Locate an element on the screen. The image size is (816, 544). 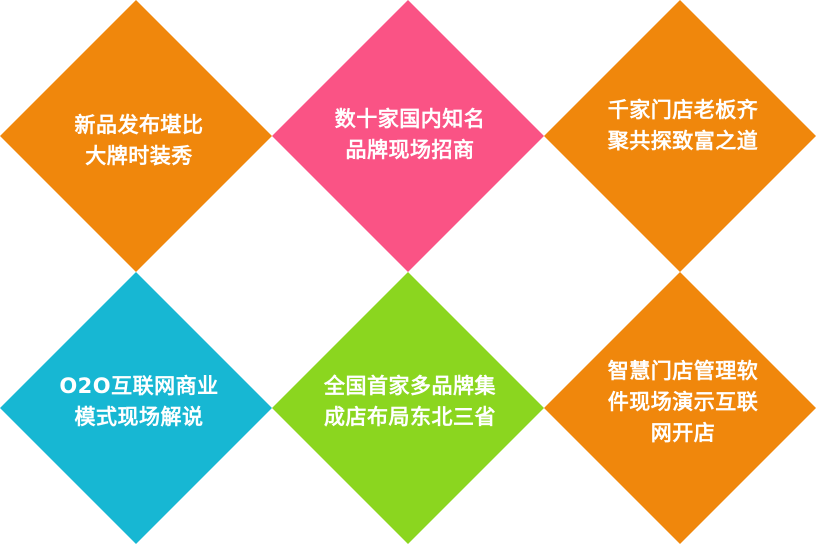
caption-line: 全国首家多品牌集 is located at coordinates (410, 386).